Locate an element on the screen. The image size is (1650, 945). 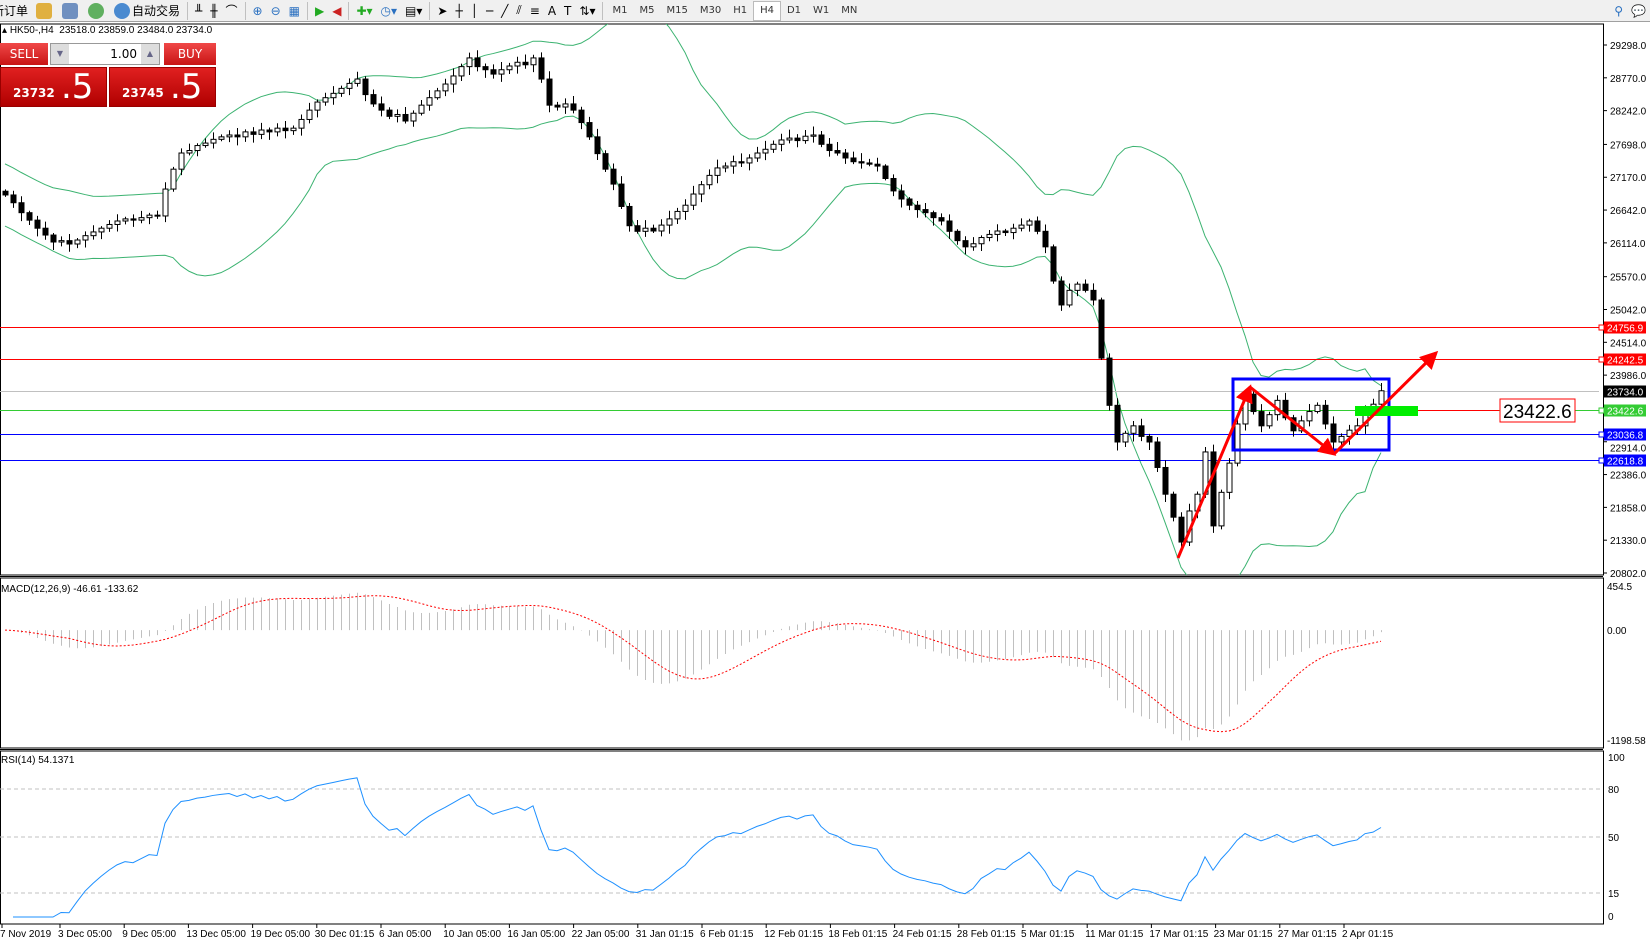
bar-chart-button: ╨ is located at coordinates (199, 10).